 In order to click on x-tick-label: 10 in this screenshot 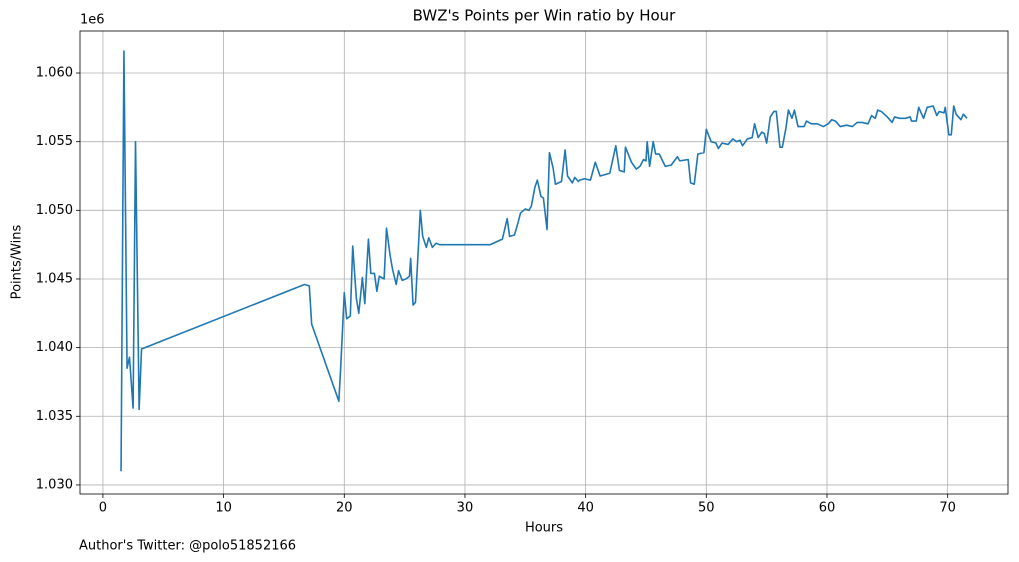, I will do `click(223, 508)`.